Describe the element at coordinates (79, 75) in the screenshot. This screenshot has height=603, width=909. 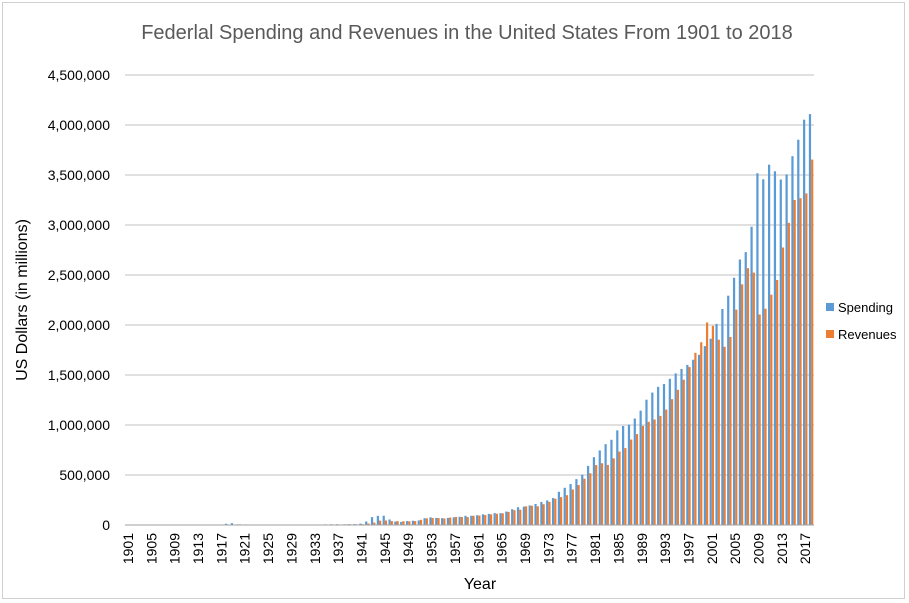
I see `y-tick-label: 4,500,000` at that location.